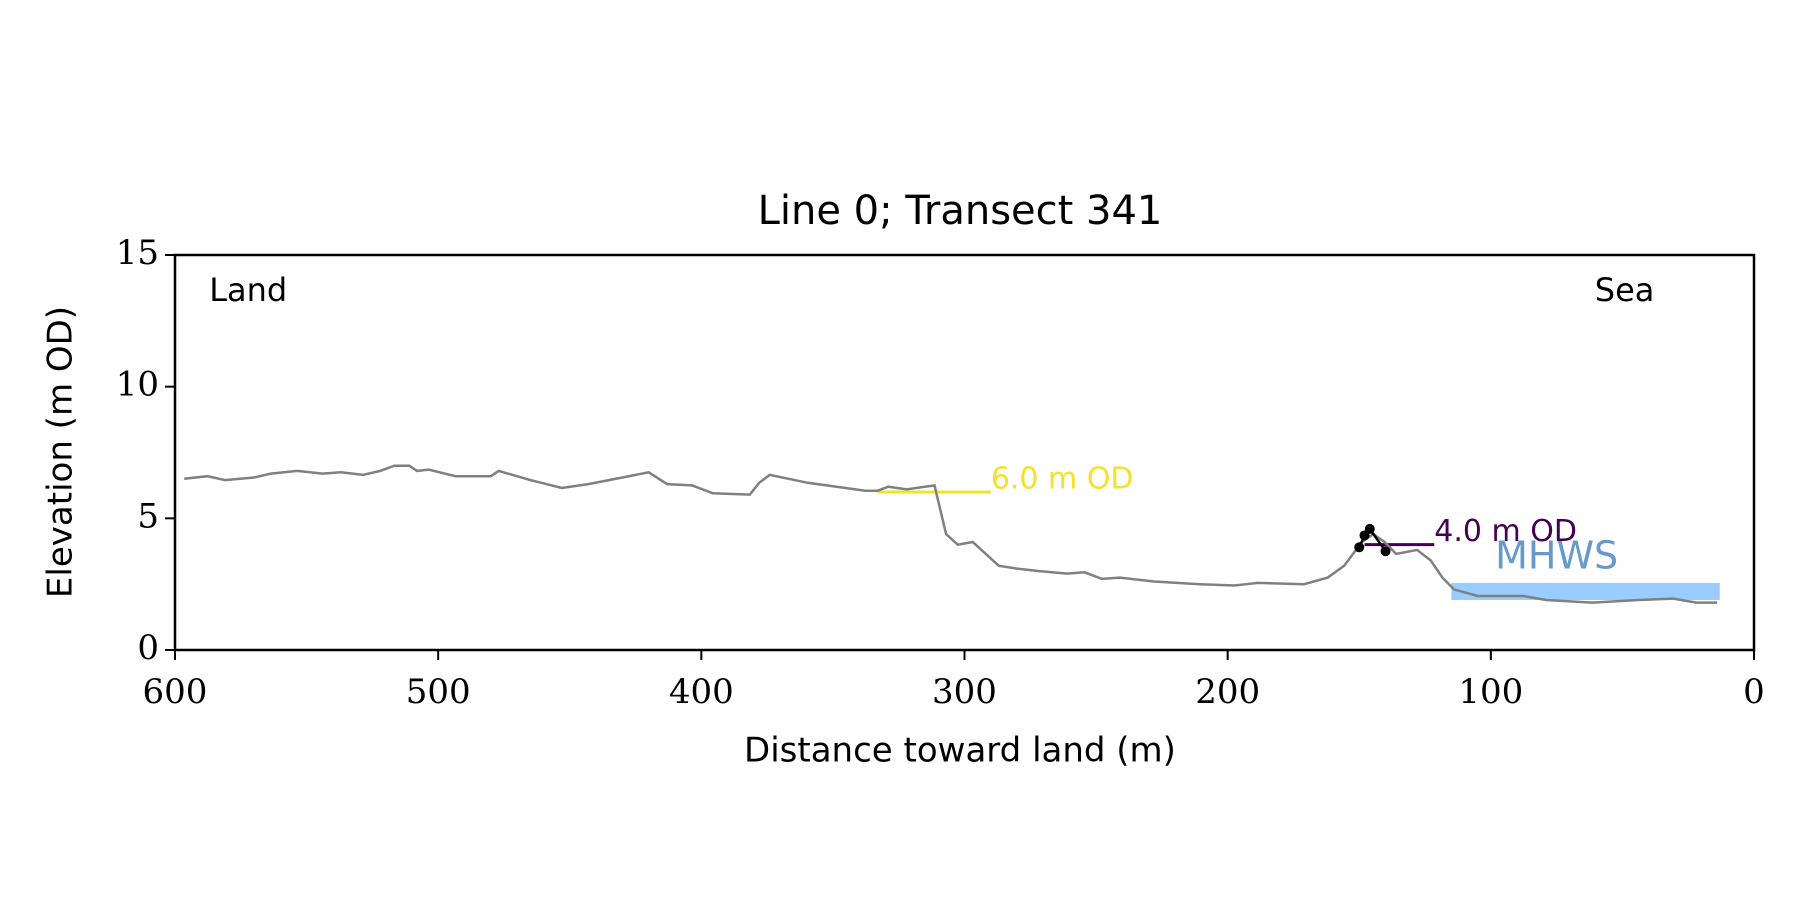 Image resolution: width=1800 pixels, height=900 pixels. I want to click on level-label: 6.0 m OD, so click(1062, 479).